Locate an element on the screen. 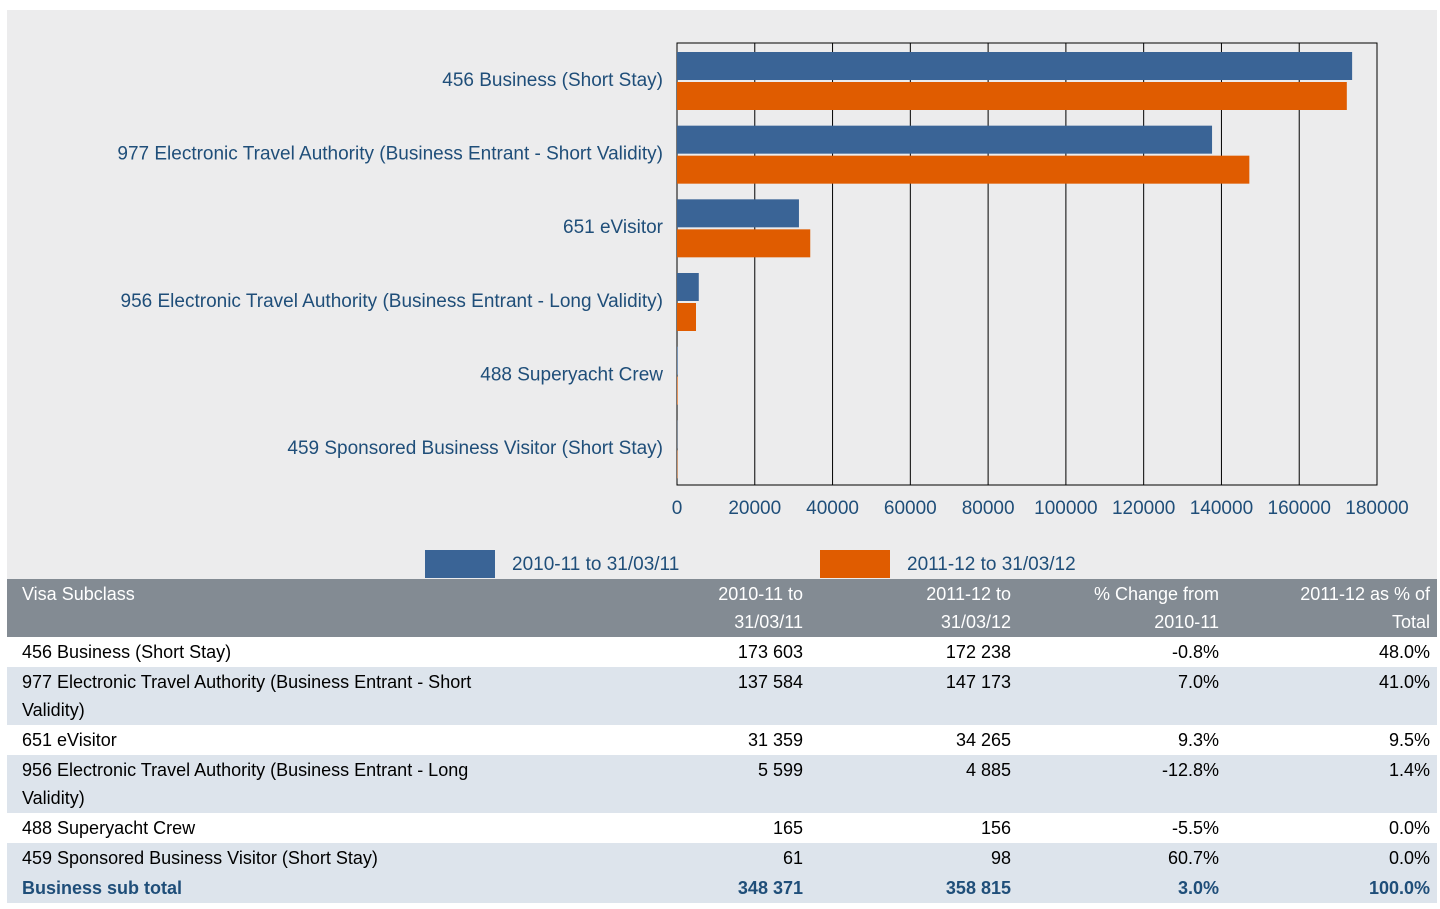 This screenshot has height=909, width=1440. table-cell: 173 603 is located at coordinates (770, 652).